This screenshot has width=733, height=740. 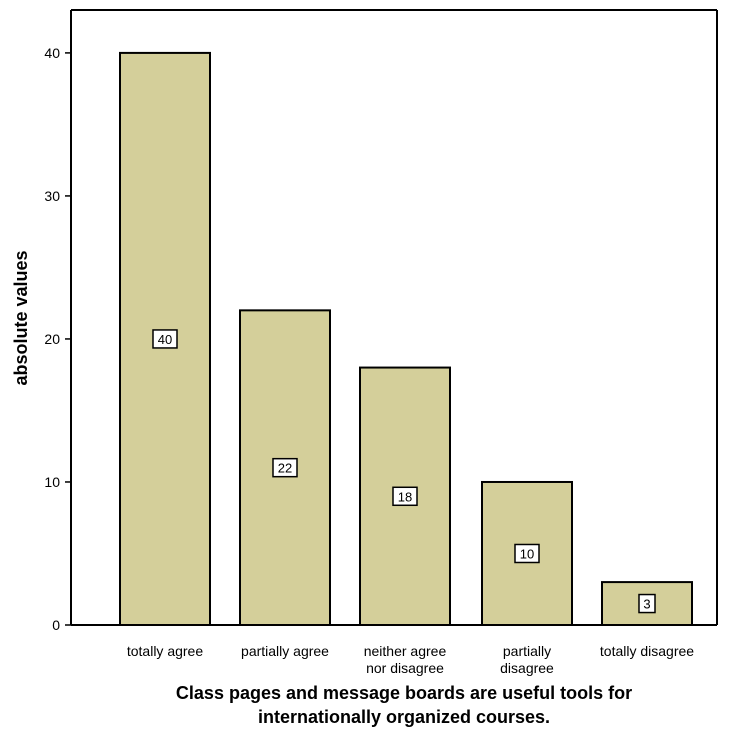 What do you see at coordinates (52, 482) in the screenshot?
I see `y-tick-label: 10` at bounding box center [52, 482].